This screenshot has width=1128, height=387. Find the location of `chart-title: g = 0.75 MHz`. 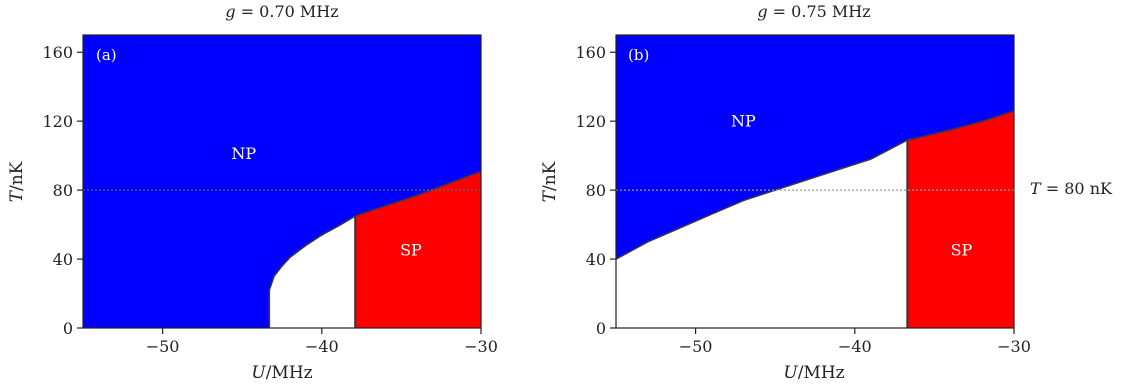

chart-title: g = 0.75 MHz is located at coordinates (813, 11).